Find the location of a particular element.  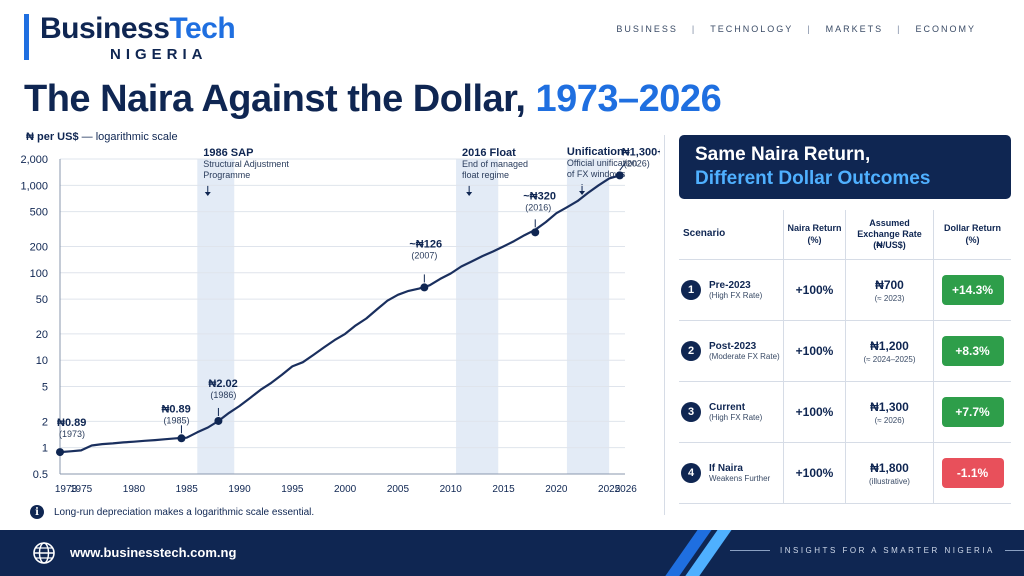

x-tick-label: 1980 is located at coordinates (134, 489).